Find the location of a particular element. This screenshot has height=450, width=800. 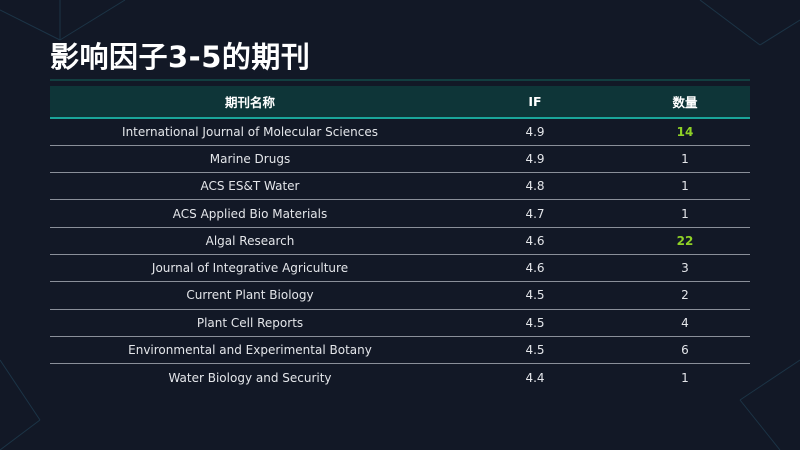

journal-name-cell: ACS ES&T Water is located at coordinates (250, 186).